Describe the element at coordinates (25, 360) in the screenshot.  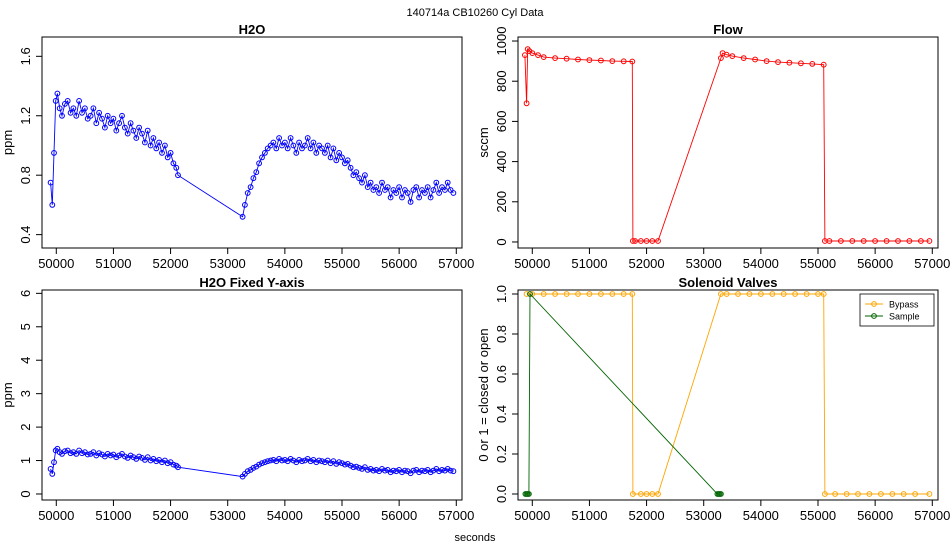
I see `y-tick-label: 4` at that location.